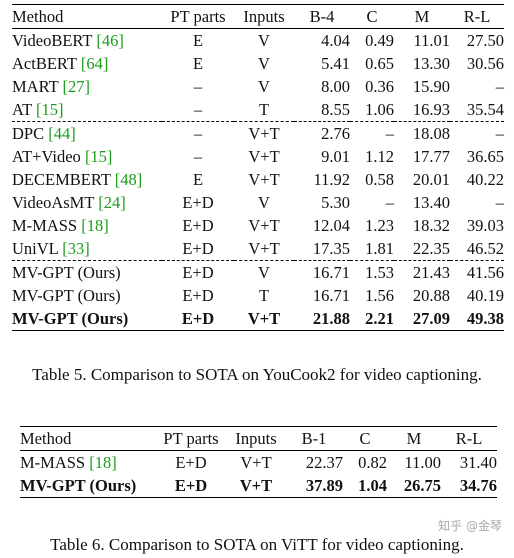 The width and height of the screenshot is (514, 558). What do you see at coordinates (431, 272) in the screenshot?
I see `metric-m-cell: 21.43` at bounding box center [431, 272].